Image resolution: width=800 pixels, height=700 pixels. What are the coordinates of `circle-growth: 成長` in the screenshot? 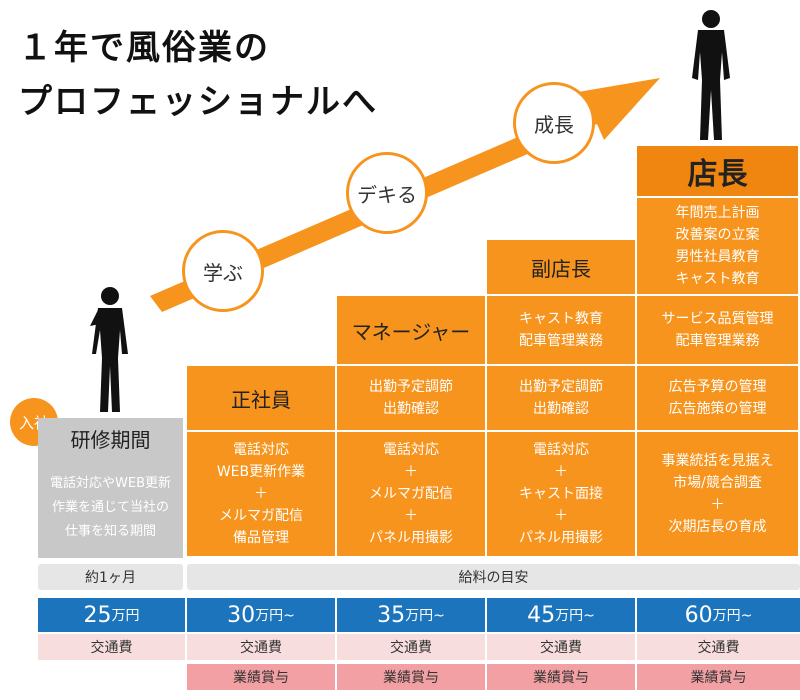 It's located at (554, 123).